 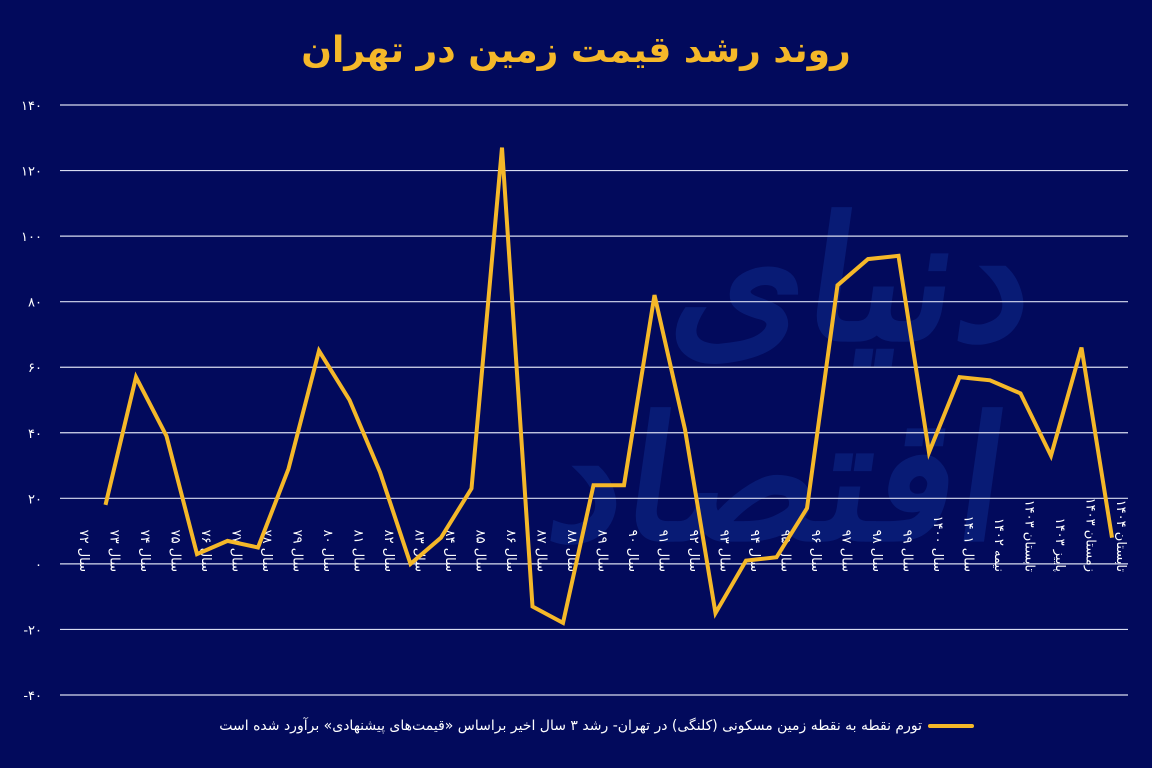 What do you see at coordinates (1029, 536) in the screenshot?
I see `x-tick-label: تابستان ۱۴۰۳` at bounding box center [1029, 536].